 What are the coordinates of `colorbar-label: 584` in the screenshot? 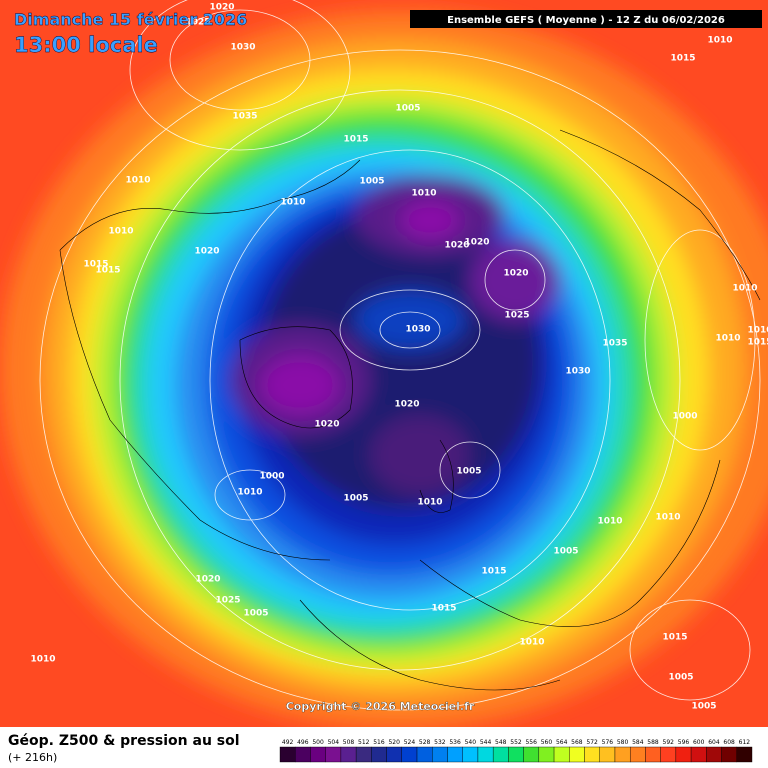 It's located at (638, 742).